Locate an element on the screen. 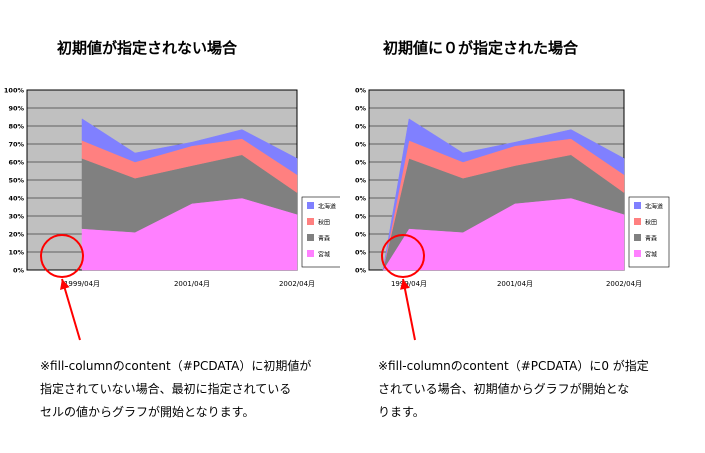 This screenshot has height=453, width=705. left-panel-title: 初期値が指定されない場合 is located at coordinates (147, 48).